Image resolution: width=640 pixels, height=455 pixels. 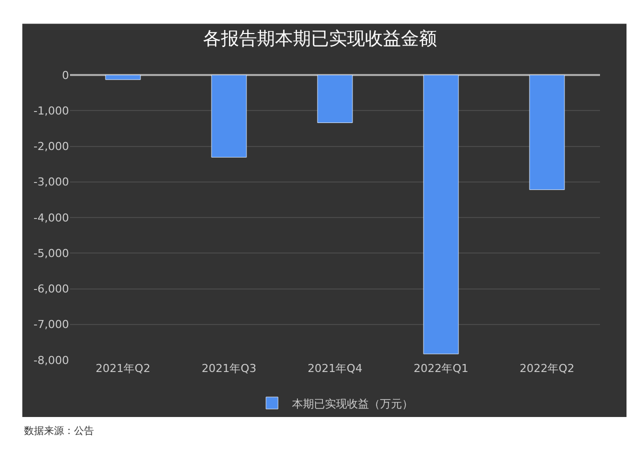 I want to click on x-tick-label: 2021年Q3, so click(x=229, y=368).